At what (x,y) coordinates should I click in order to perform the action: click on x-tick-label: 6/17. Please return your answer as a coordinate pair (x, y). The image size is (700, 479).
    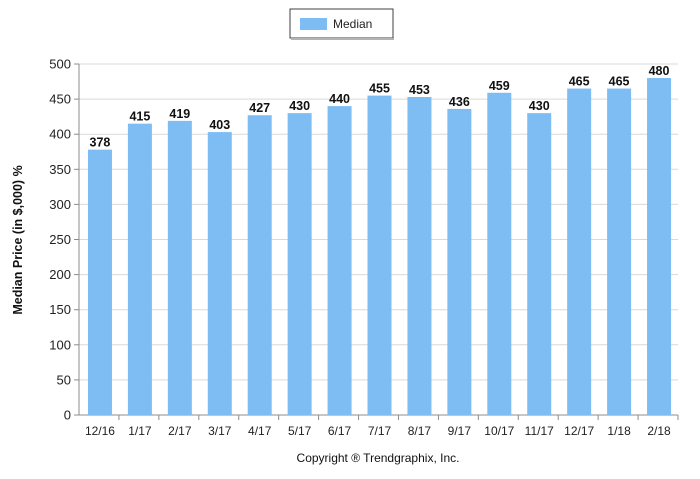
    Looking at the image, I should click on (340, 431).